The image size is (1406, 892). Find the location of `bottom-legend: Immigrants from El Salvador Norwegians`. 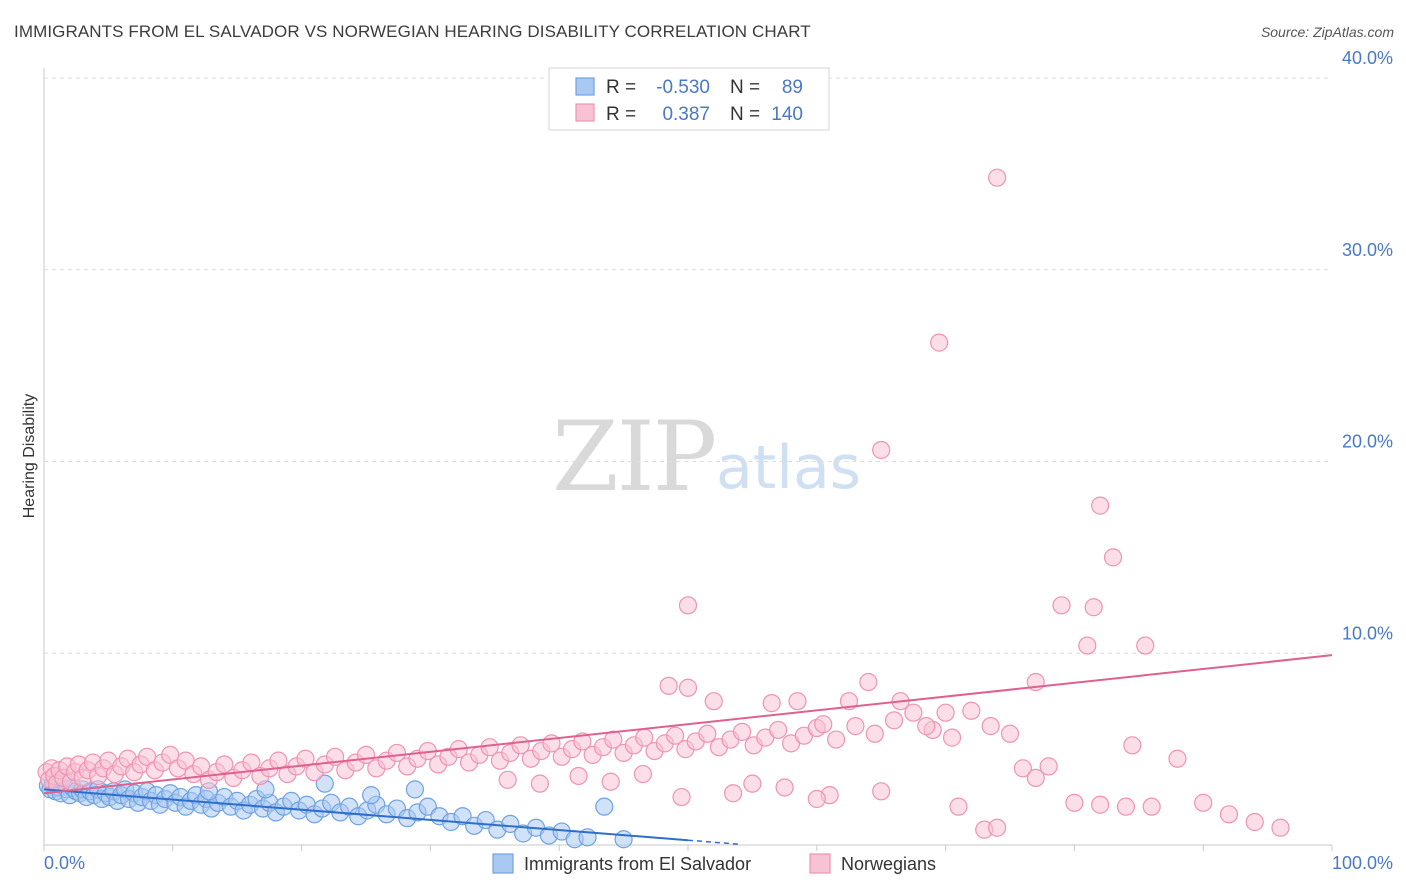

bottom-legend: Immigrants from El Salvador Norwegians is located at coordinates (714, 863).